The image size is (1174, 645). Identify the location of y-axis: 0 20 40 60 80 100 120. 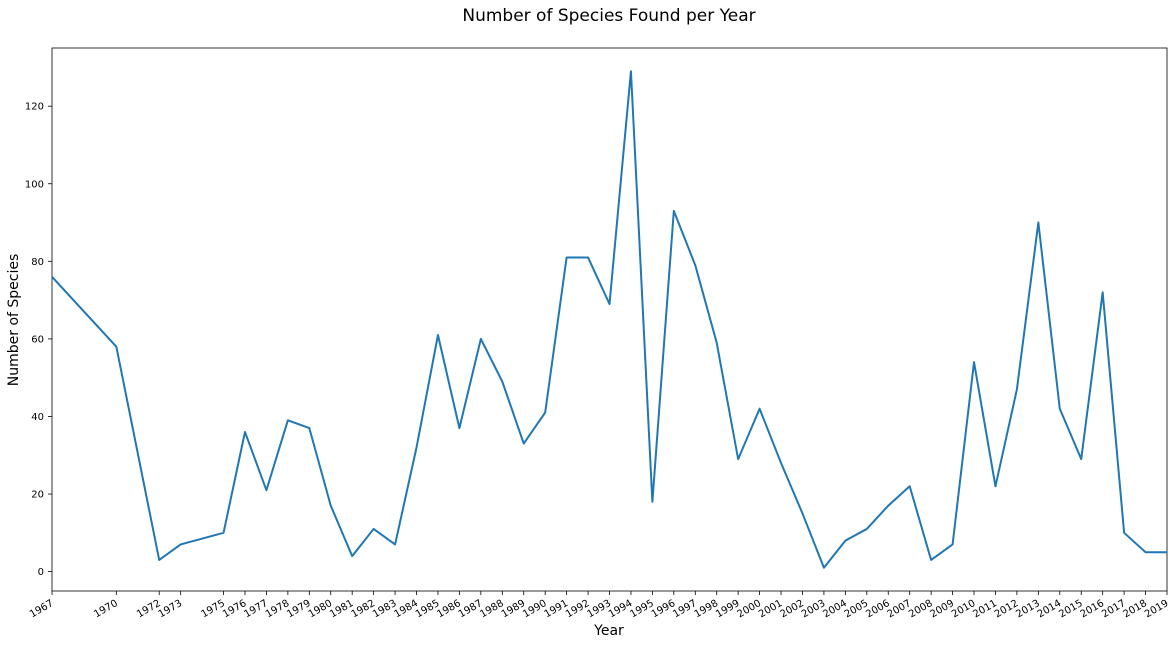
(38, 340).